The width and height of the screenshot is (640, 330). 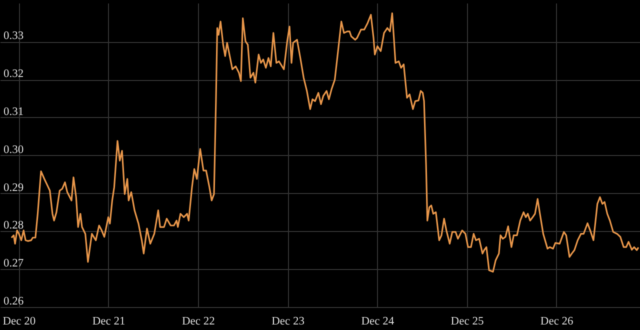 What do you see at coordinates (14, 226) in the screenshot?
I see `y-tick-label: 0.28` at bounding box center [14, 226].